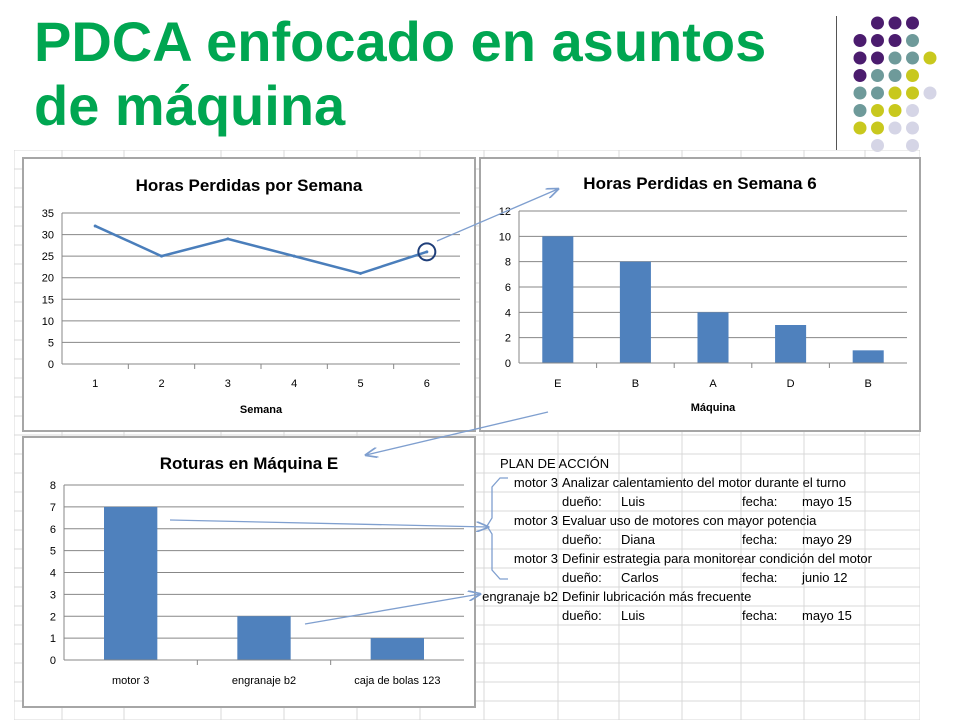  What do you see at coordinates (249, 463) in the screenshot?
I see `chart-title: Roturas en Máquina E` at bounding box center [249, 463].